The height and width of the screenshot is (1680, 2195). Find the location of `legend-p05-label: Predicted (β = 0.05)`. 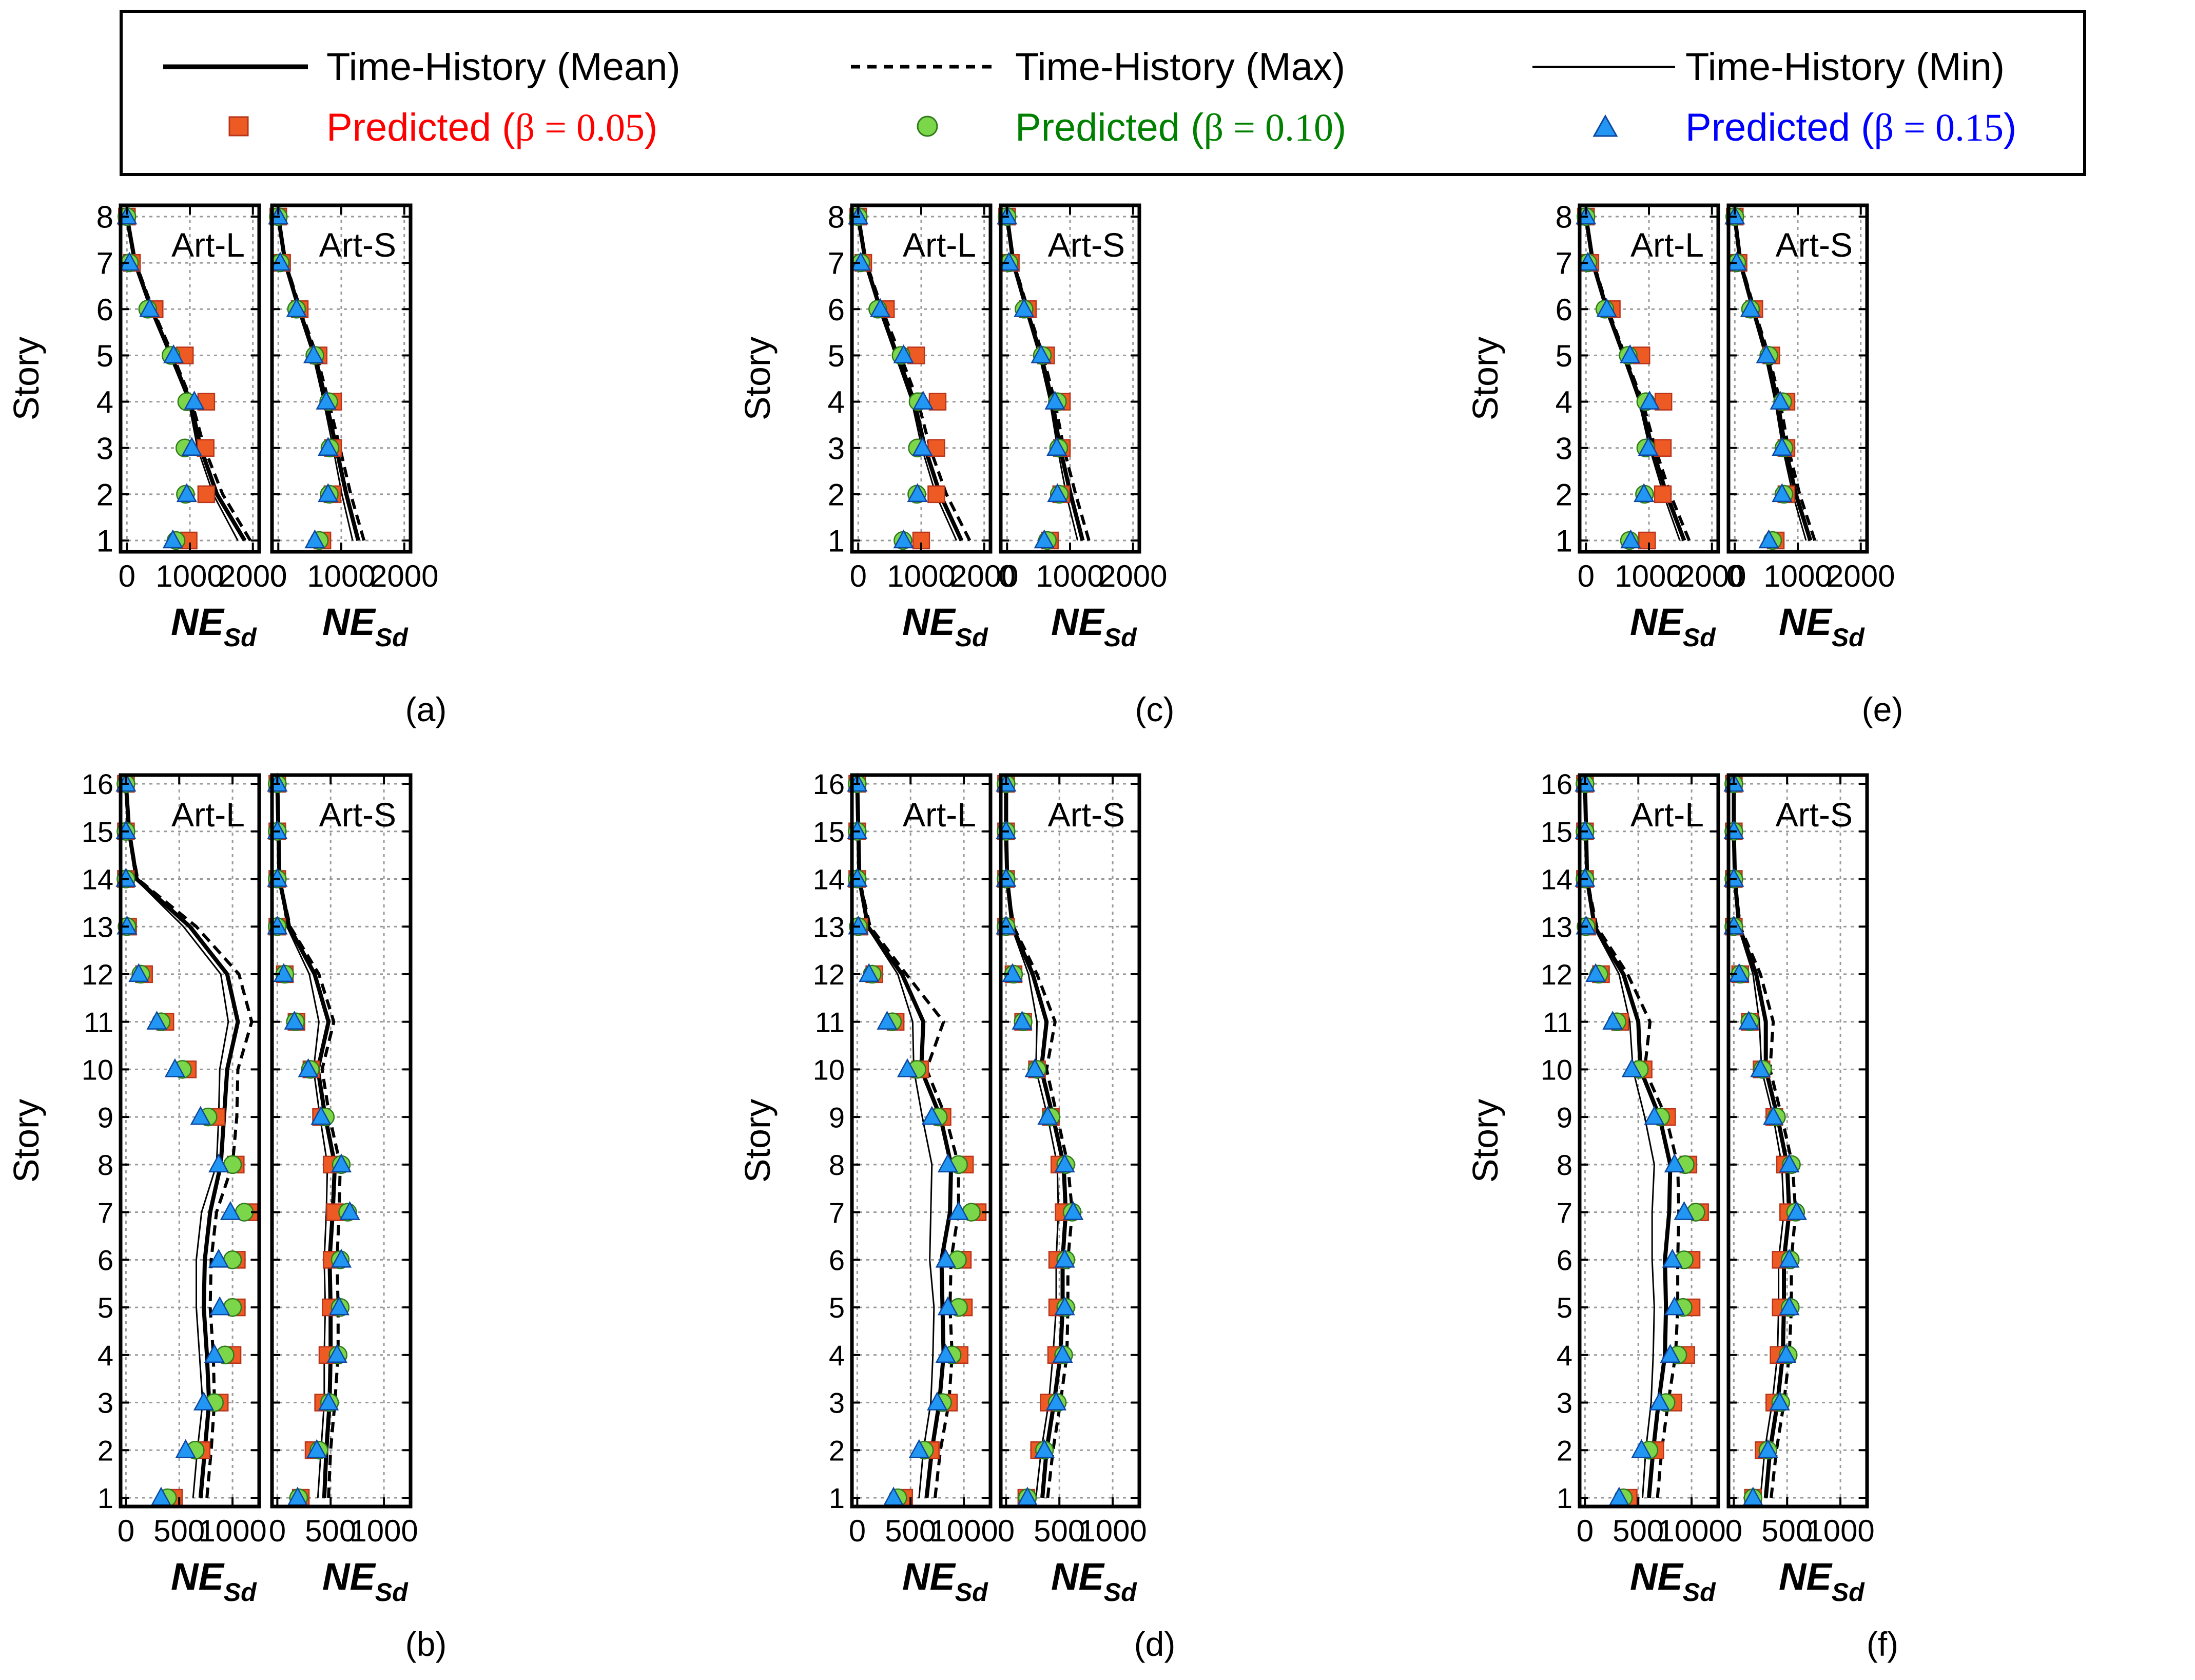

legend-p05-label: Predicted (β = 0.05) is located at coordinates (491, 127).